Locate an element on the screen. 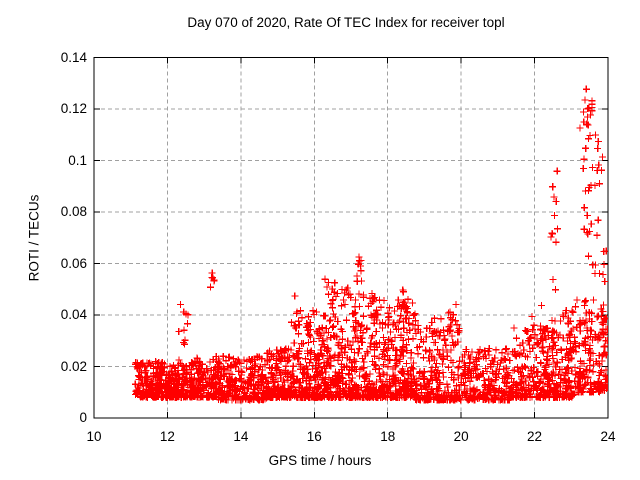 This screenshot has height=480, width=640. y-tick-label: 0.14 is located at coordinates (73, 57).